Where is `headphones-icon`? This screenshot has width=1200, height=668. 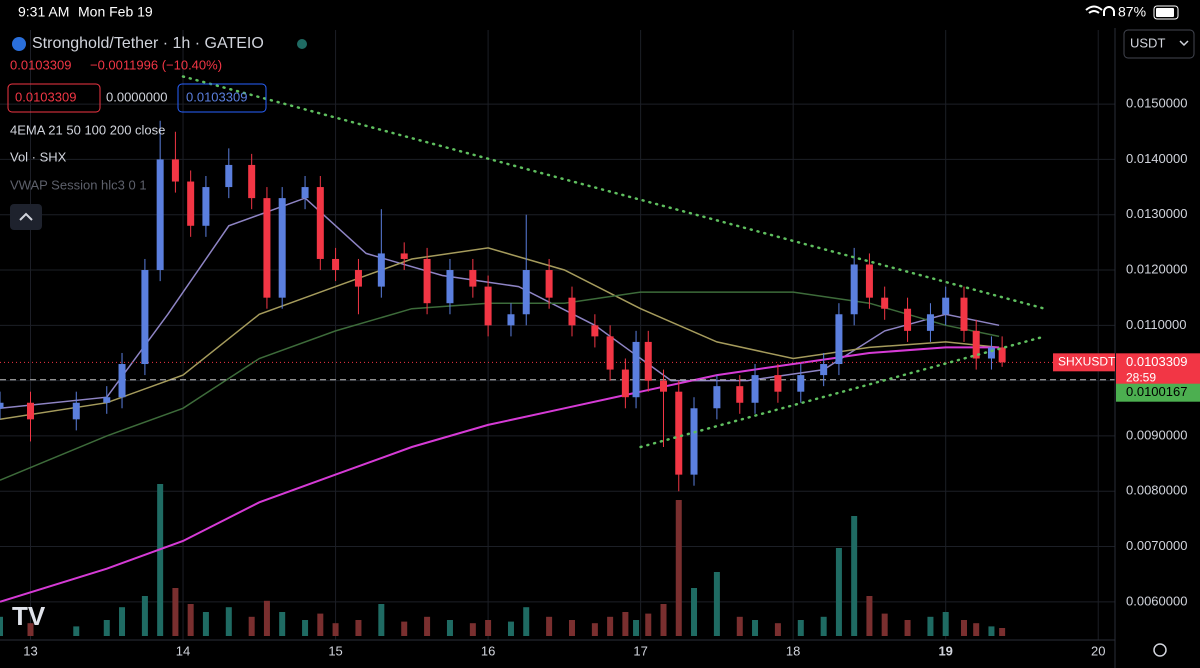 headphones-icon is located at coordinates (1109, 11).